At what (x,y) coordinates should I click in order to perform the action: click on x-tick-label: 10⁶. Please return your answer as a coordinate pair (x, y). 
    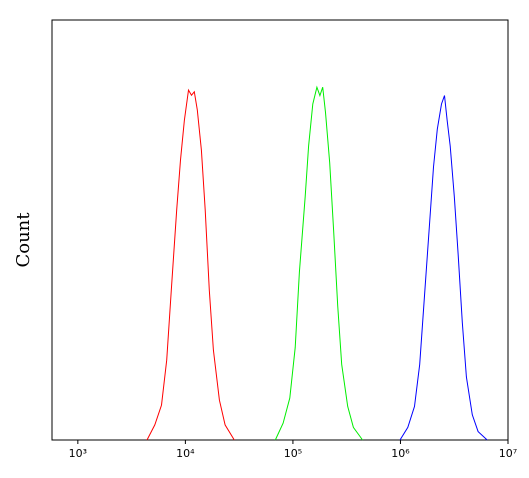
    Looking at the image, I should click on (400, 453).